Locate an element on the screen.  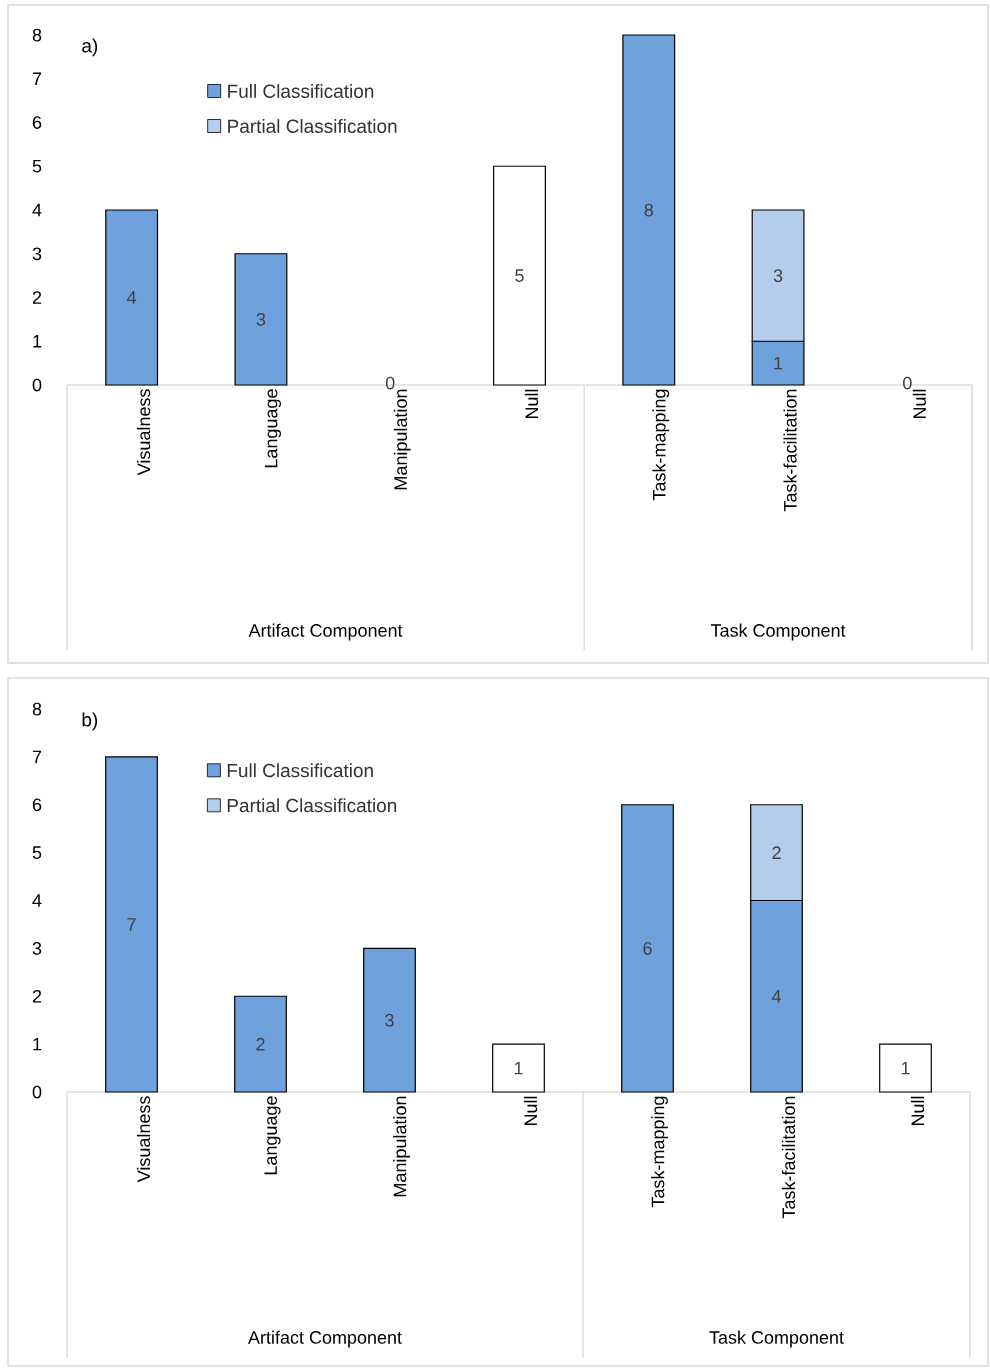
data-label: 6 is located at coordinates (647, 948).